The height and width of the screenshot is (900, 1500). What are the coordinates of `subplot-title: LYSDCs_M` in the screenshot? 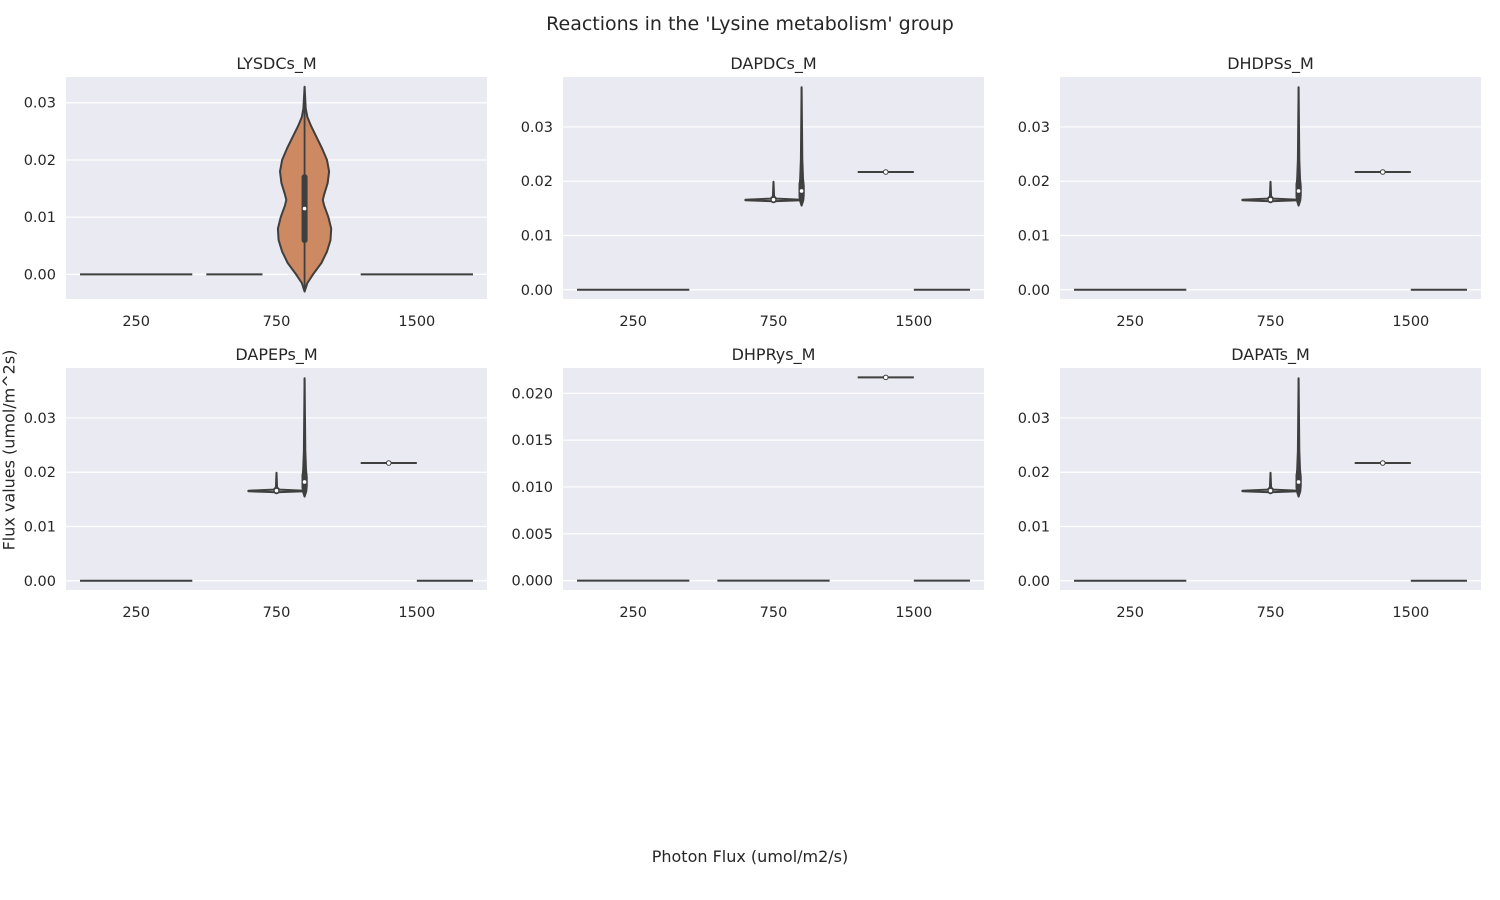 It's located at (276, 64).